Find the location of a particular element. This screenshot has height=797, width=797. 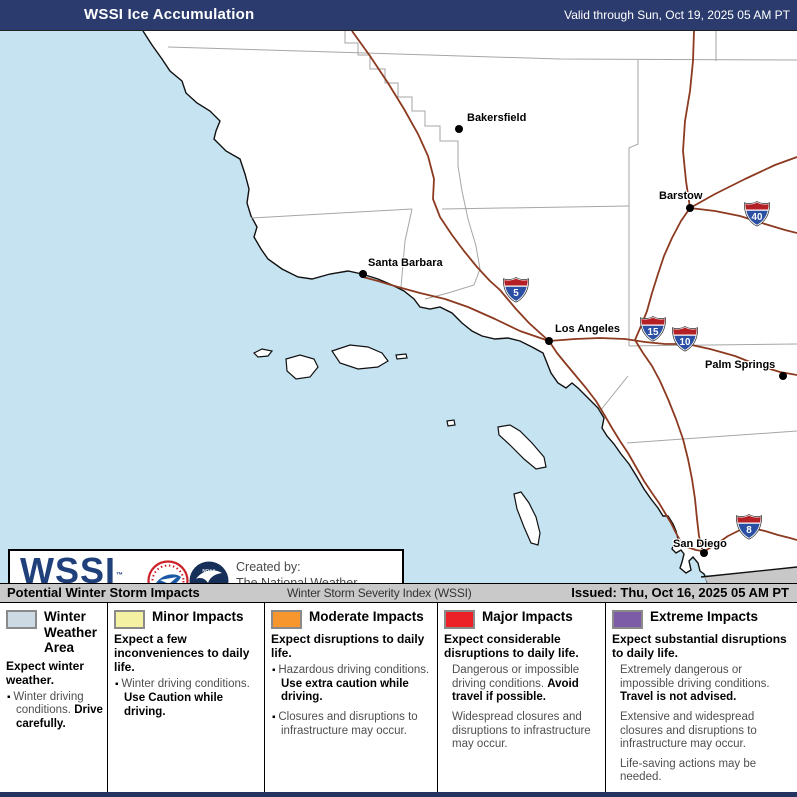

interstate-shield-15: 15 is located at coordinates (653, 328).